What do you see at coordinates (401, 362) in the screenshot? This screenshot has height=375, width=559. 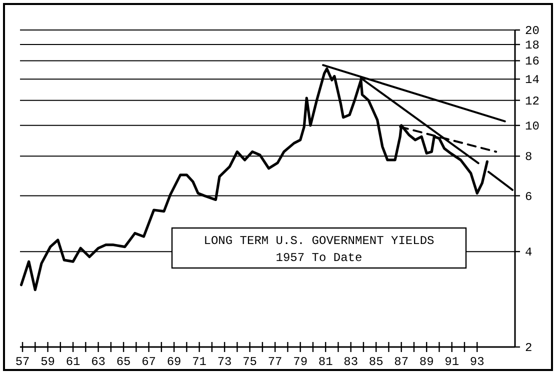 I see `x-tick-label: 87` at bounding box center [401, 362].